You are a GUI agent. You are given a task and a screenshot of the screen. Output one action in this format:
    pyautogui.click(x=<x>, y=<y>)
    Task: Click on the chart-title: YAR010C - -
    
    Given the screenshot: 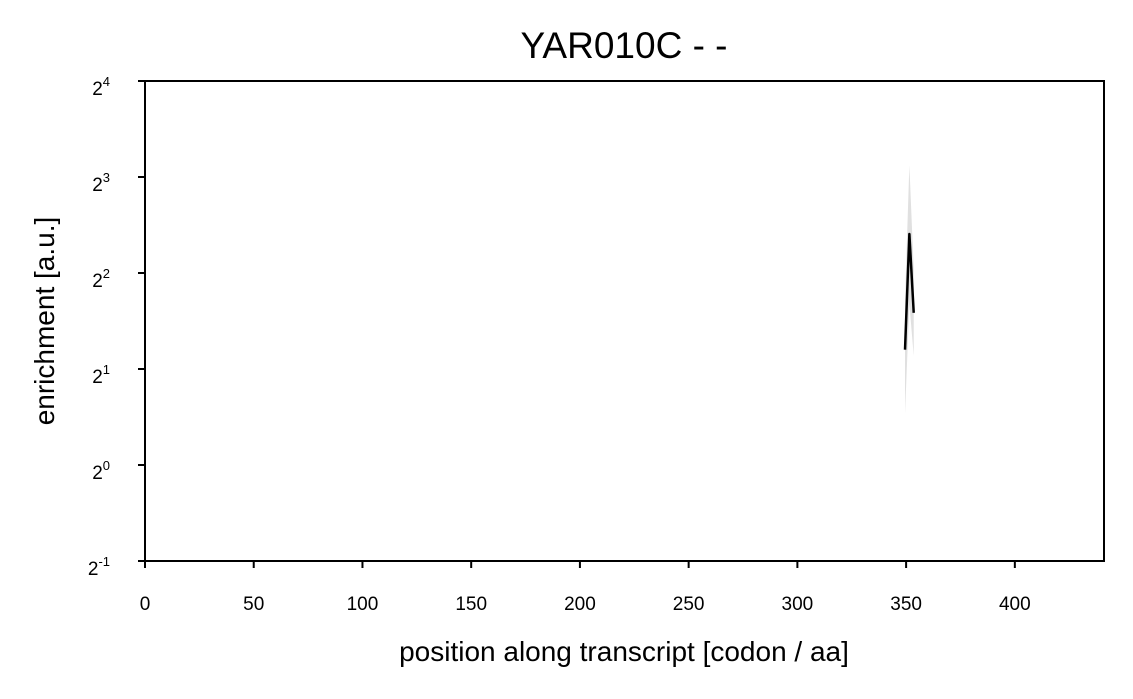 What is the action you would take?
    pyautogui.click(x=624, y=45)
    